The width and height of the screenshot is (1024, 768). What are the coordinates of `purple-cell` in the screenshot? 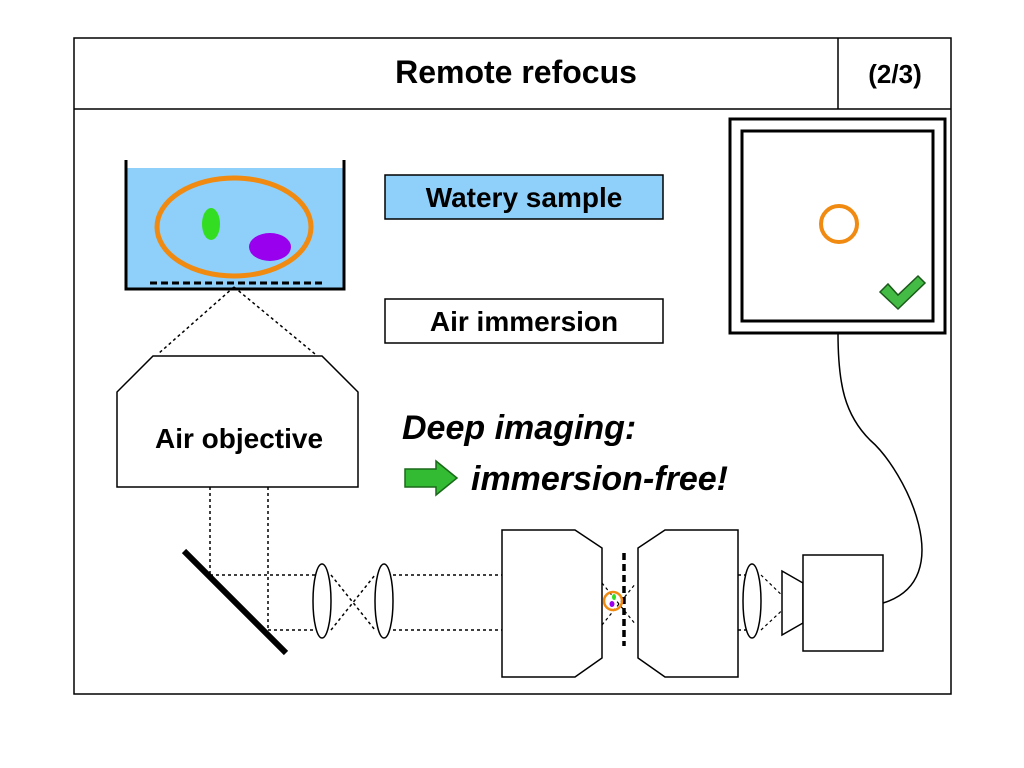 It's located at (270, 247).